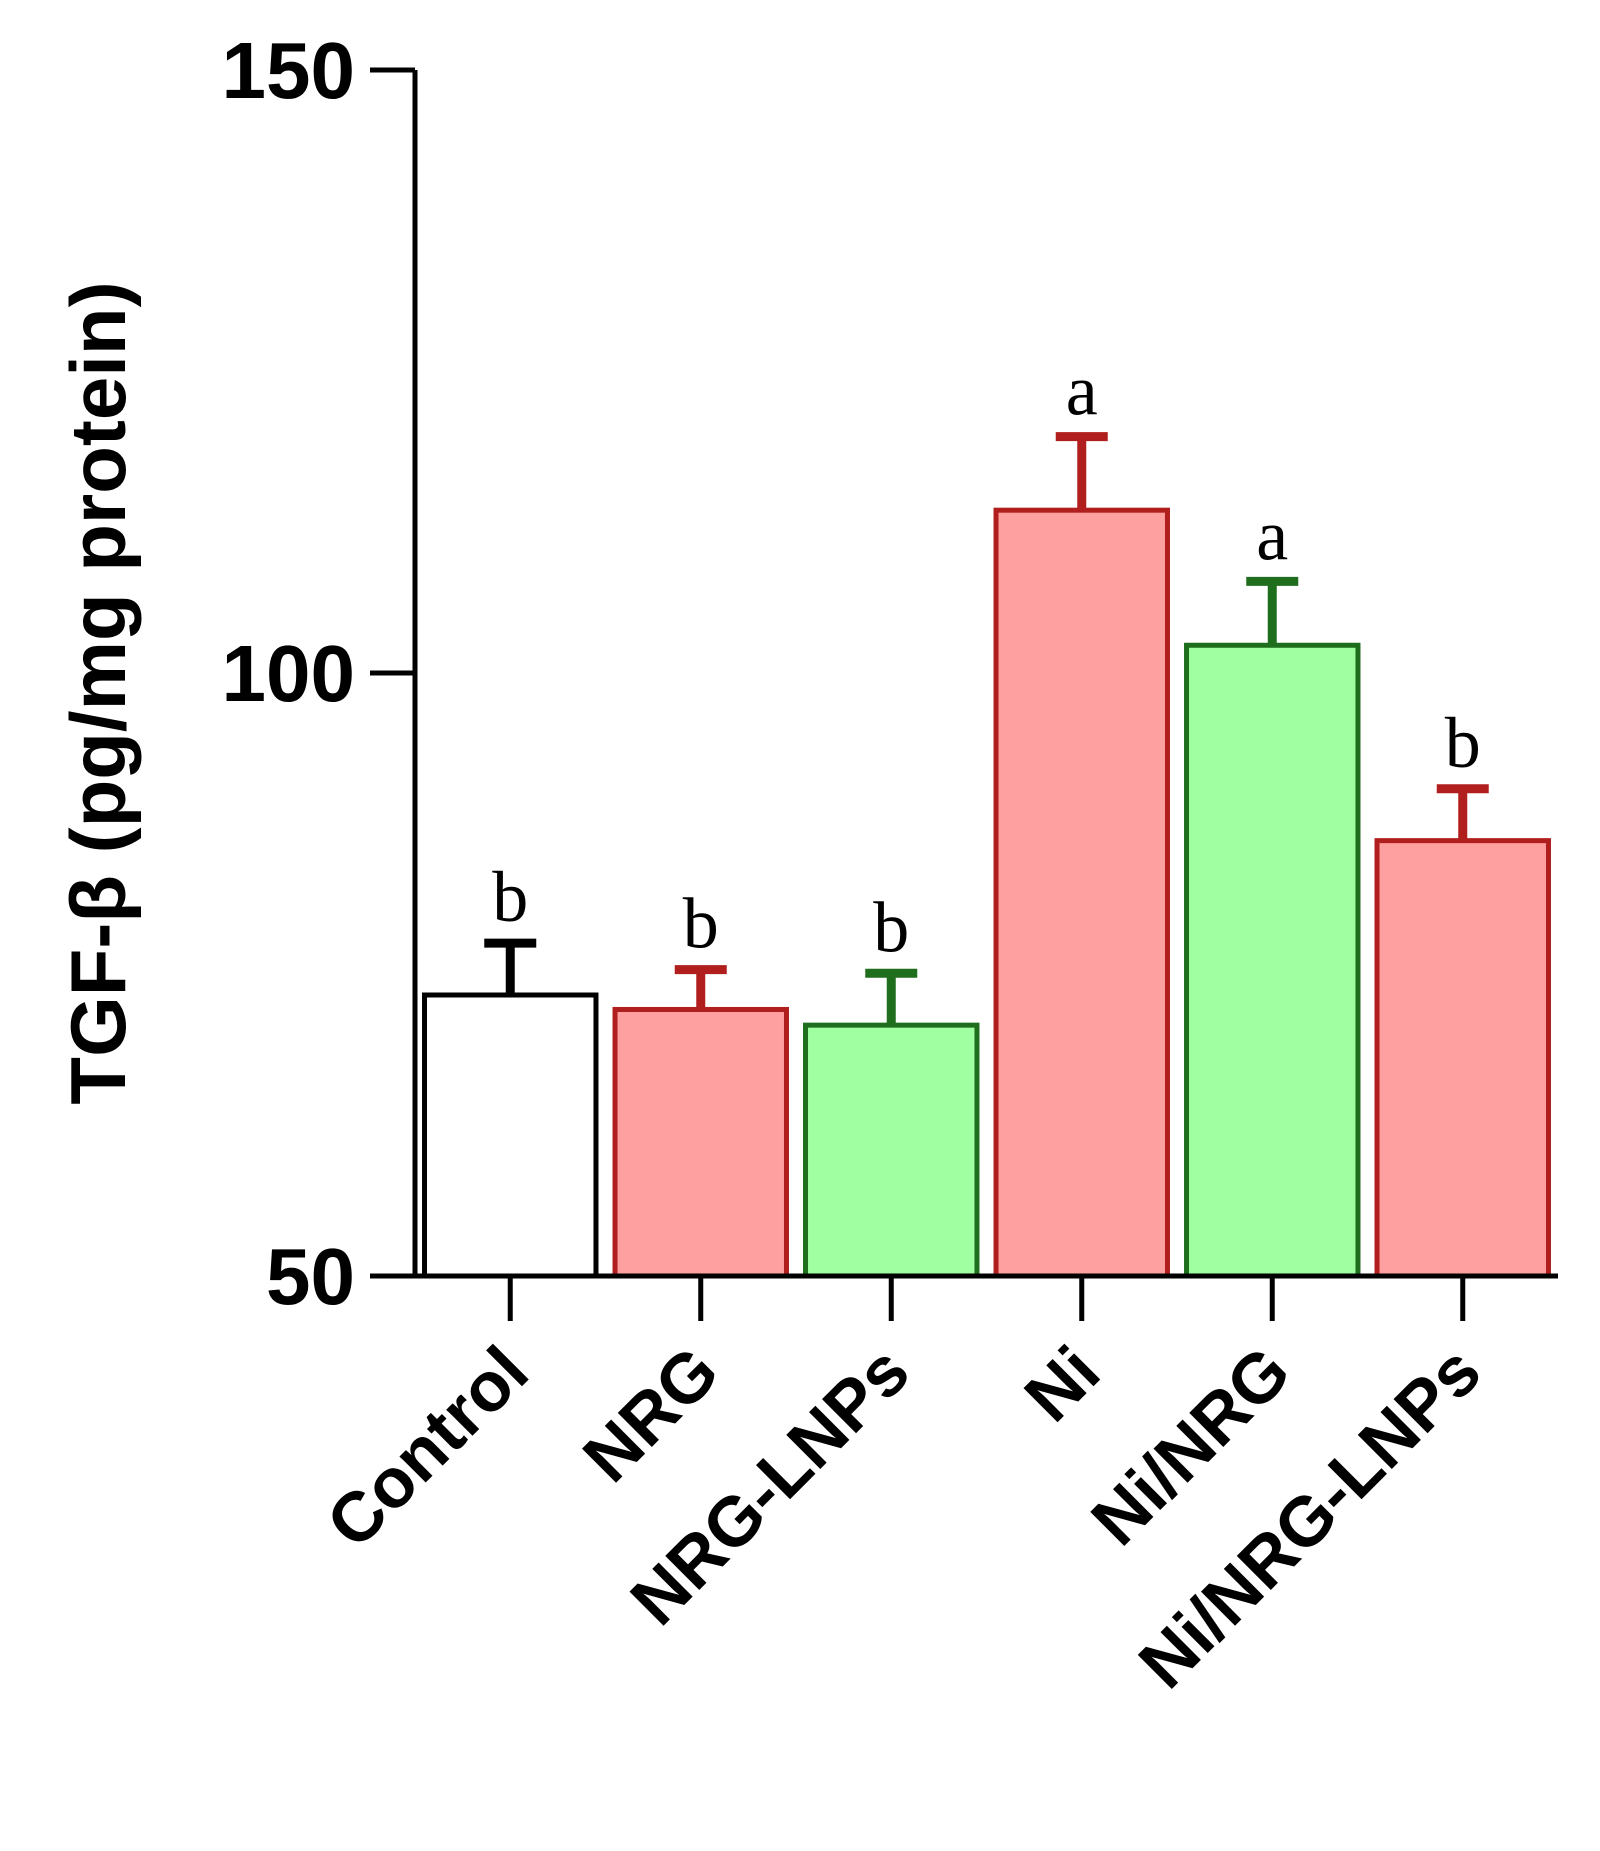 This screenshot has width=1600, height=1851. What do you see at coordinates (1272, 960) in the screenshot?
I see `bar-ni-nrg` at bounding box center [1272, 960].